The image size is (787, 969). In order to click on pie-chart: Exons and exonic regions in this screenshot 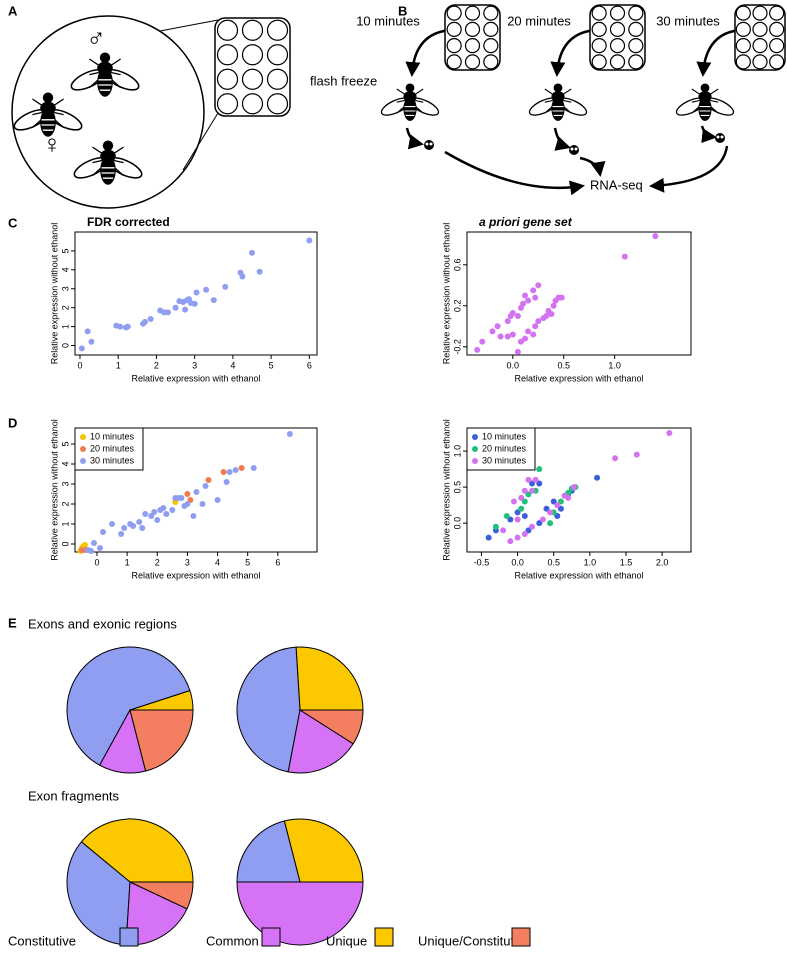, I will do `click(111, 695)`.